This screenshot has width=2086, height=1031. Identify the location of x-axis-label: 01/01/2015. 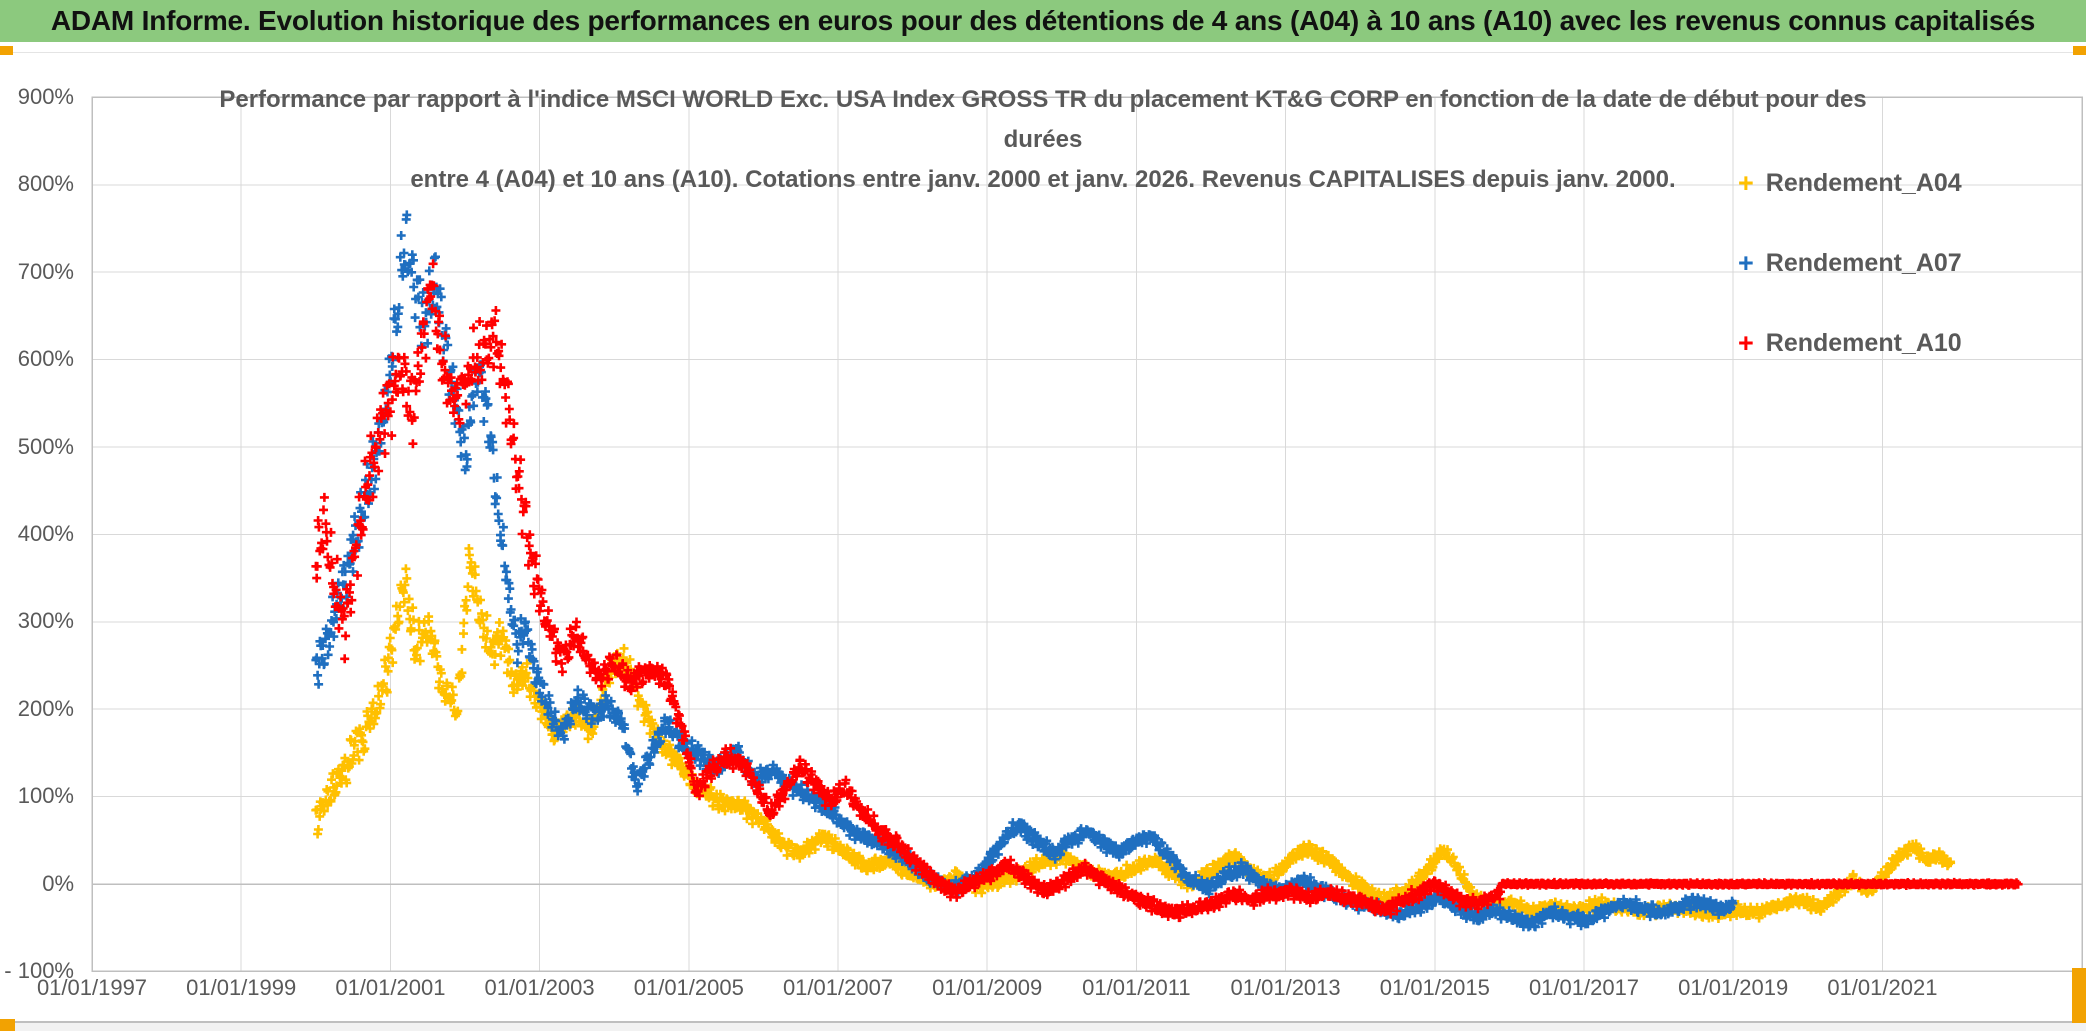
(1434, 987).